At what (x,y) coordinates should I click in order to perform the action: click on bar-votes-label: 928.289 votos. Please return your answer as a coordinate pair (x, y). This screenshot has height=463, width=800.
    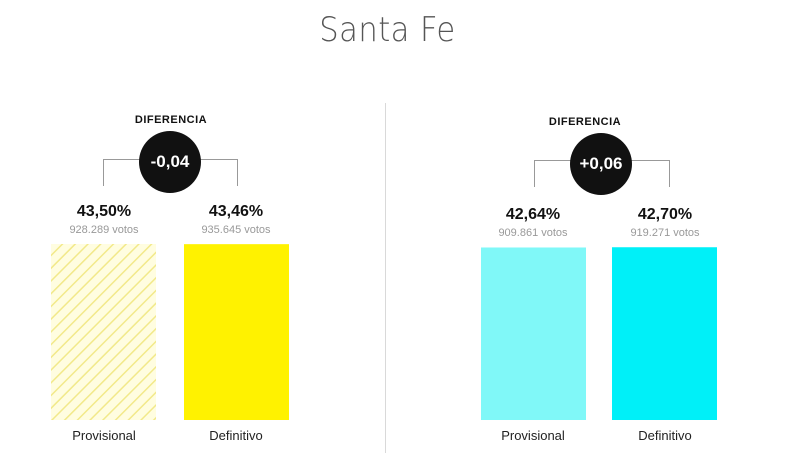
    Looking at the image, I should click on (104, 230).